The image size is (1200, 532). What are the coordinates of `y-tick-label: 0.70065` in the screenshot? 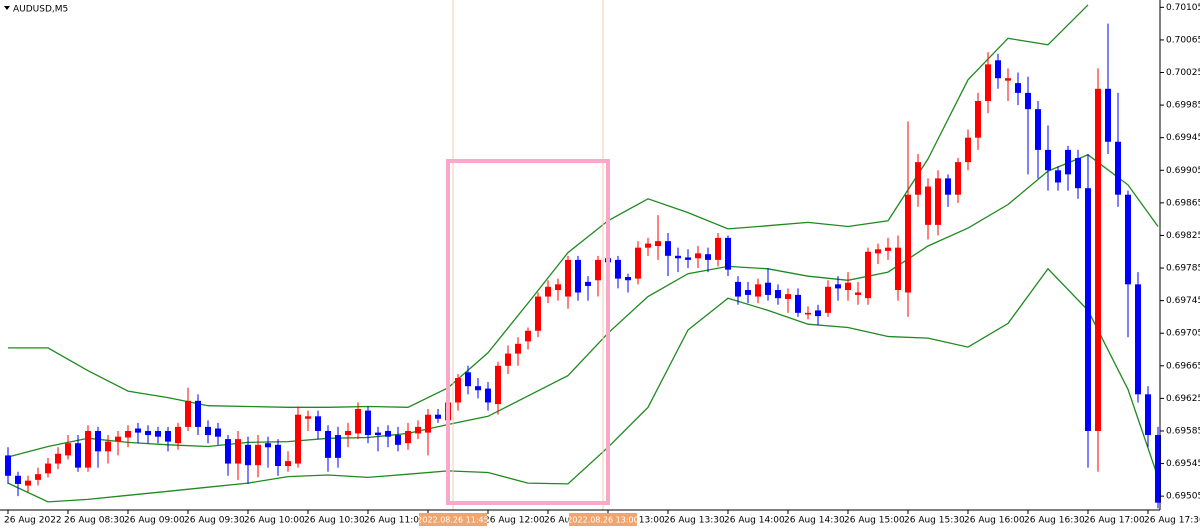 It's located at (1183, 40).